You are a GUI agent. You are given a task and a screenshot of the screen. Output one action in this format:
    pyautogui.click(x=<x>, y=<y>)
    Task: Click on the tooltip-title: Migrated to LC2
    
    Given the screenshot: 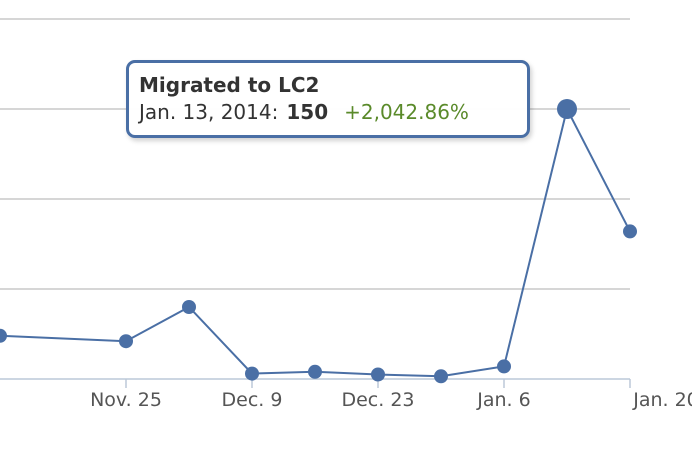 What is the action you would take?
    pyautogui.click(x=229, y=85)
    